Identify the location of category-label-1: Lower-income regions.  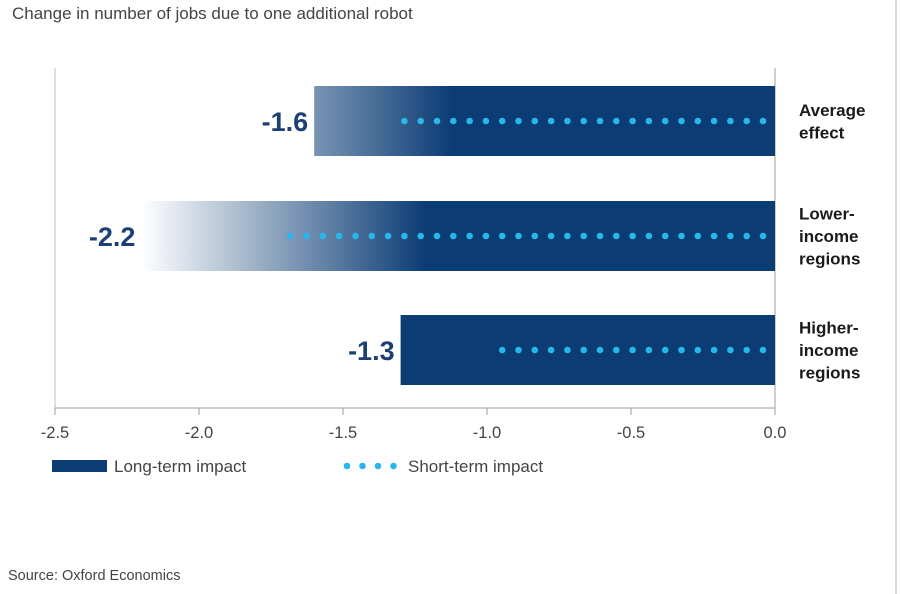
(829, 237).